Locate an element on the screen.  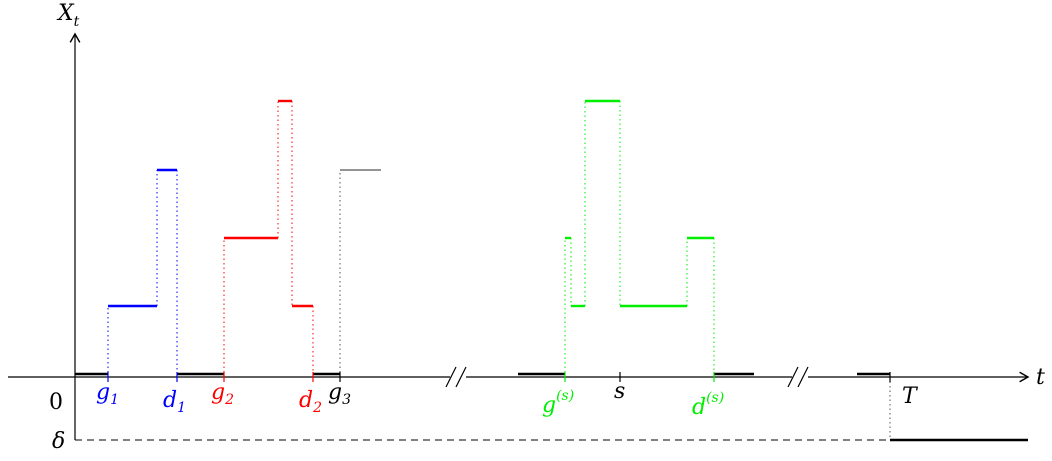
excursion-s-green is located at coordinates (639, 238).